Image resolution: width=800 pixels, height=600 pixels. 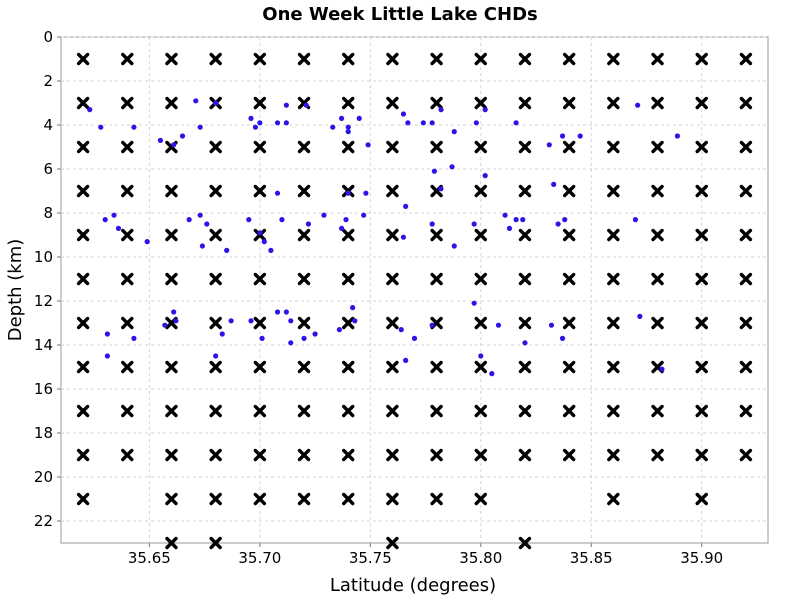 What do you see at coordinates (15, 290) in the screenshot?
I see `y-axis-label: Depth (km)` at bounding box center [15, 290].